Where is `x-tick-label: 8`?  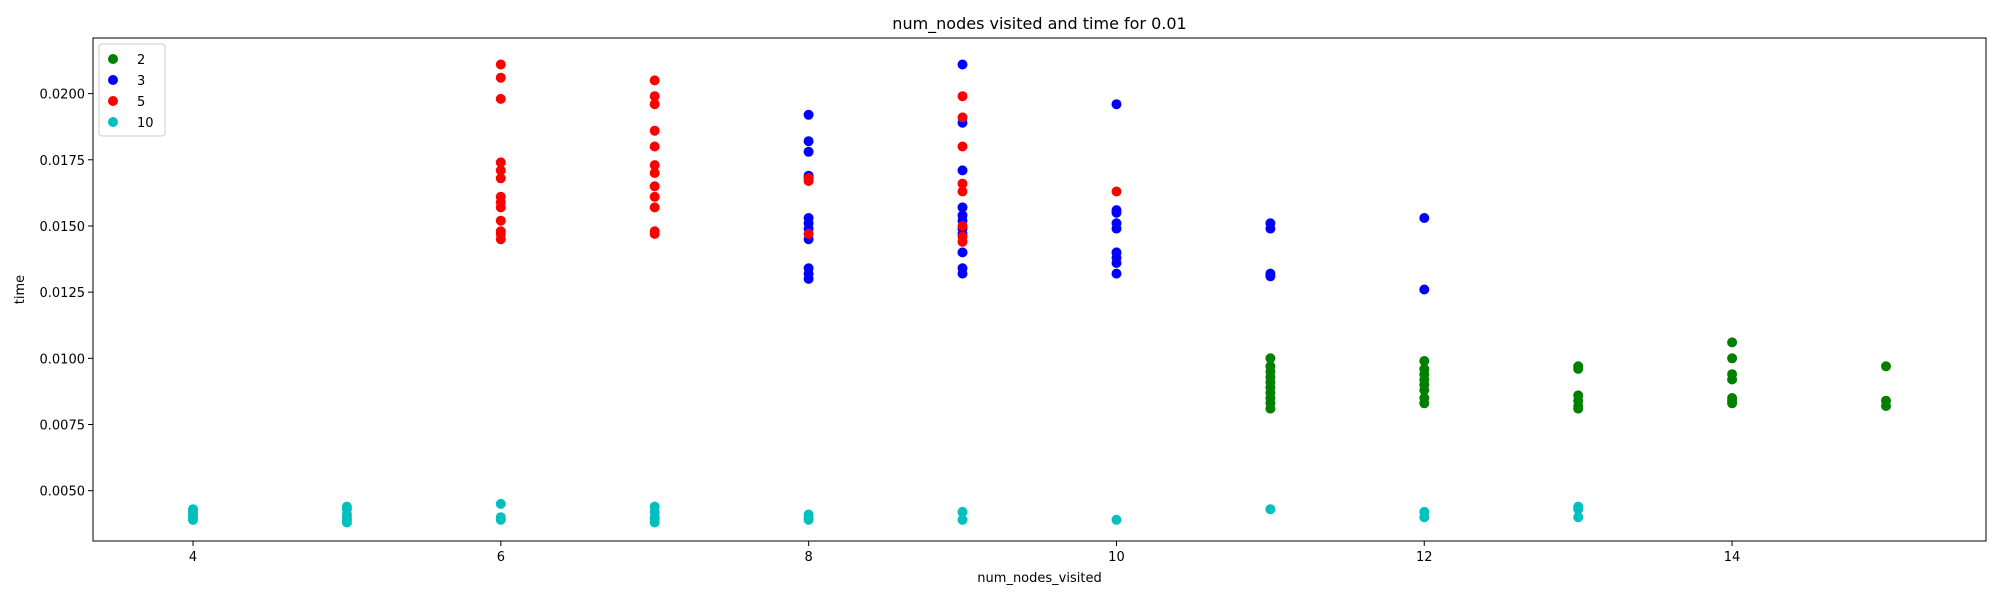 x-tick-label: 8 is located at coordinates (809, 557).